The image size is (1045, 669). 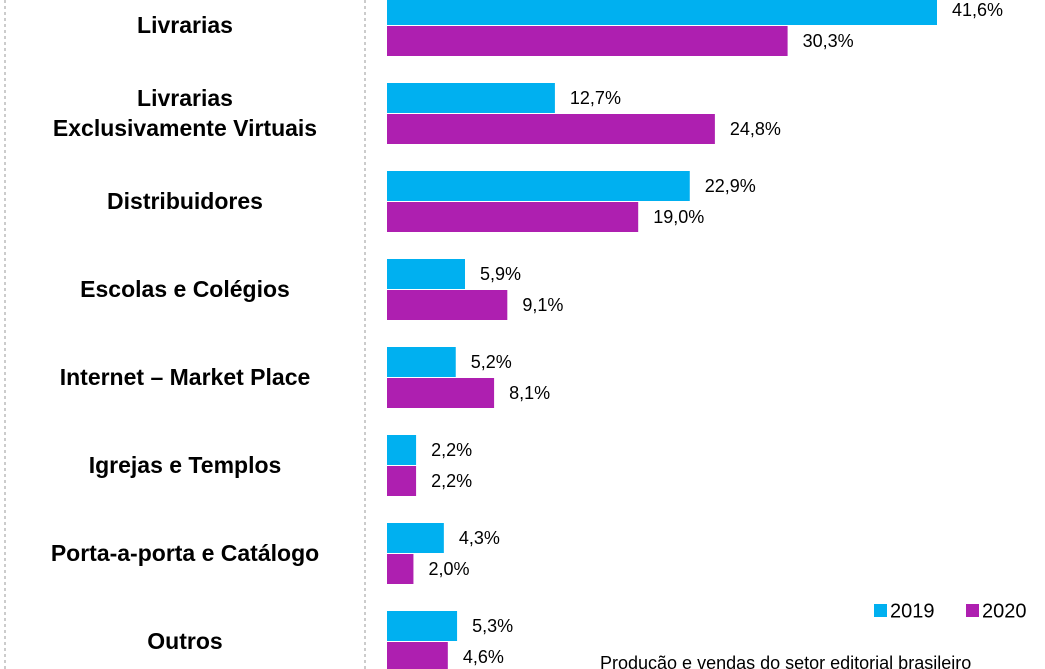 What do you see at coordinates (492, 626) in the screenshot?
I see `value-label: 5,3%` at bounding box center [492, 626].